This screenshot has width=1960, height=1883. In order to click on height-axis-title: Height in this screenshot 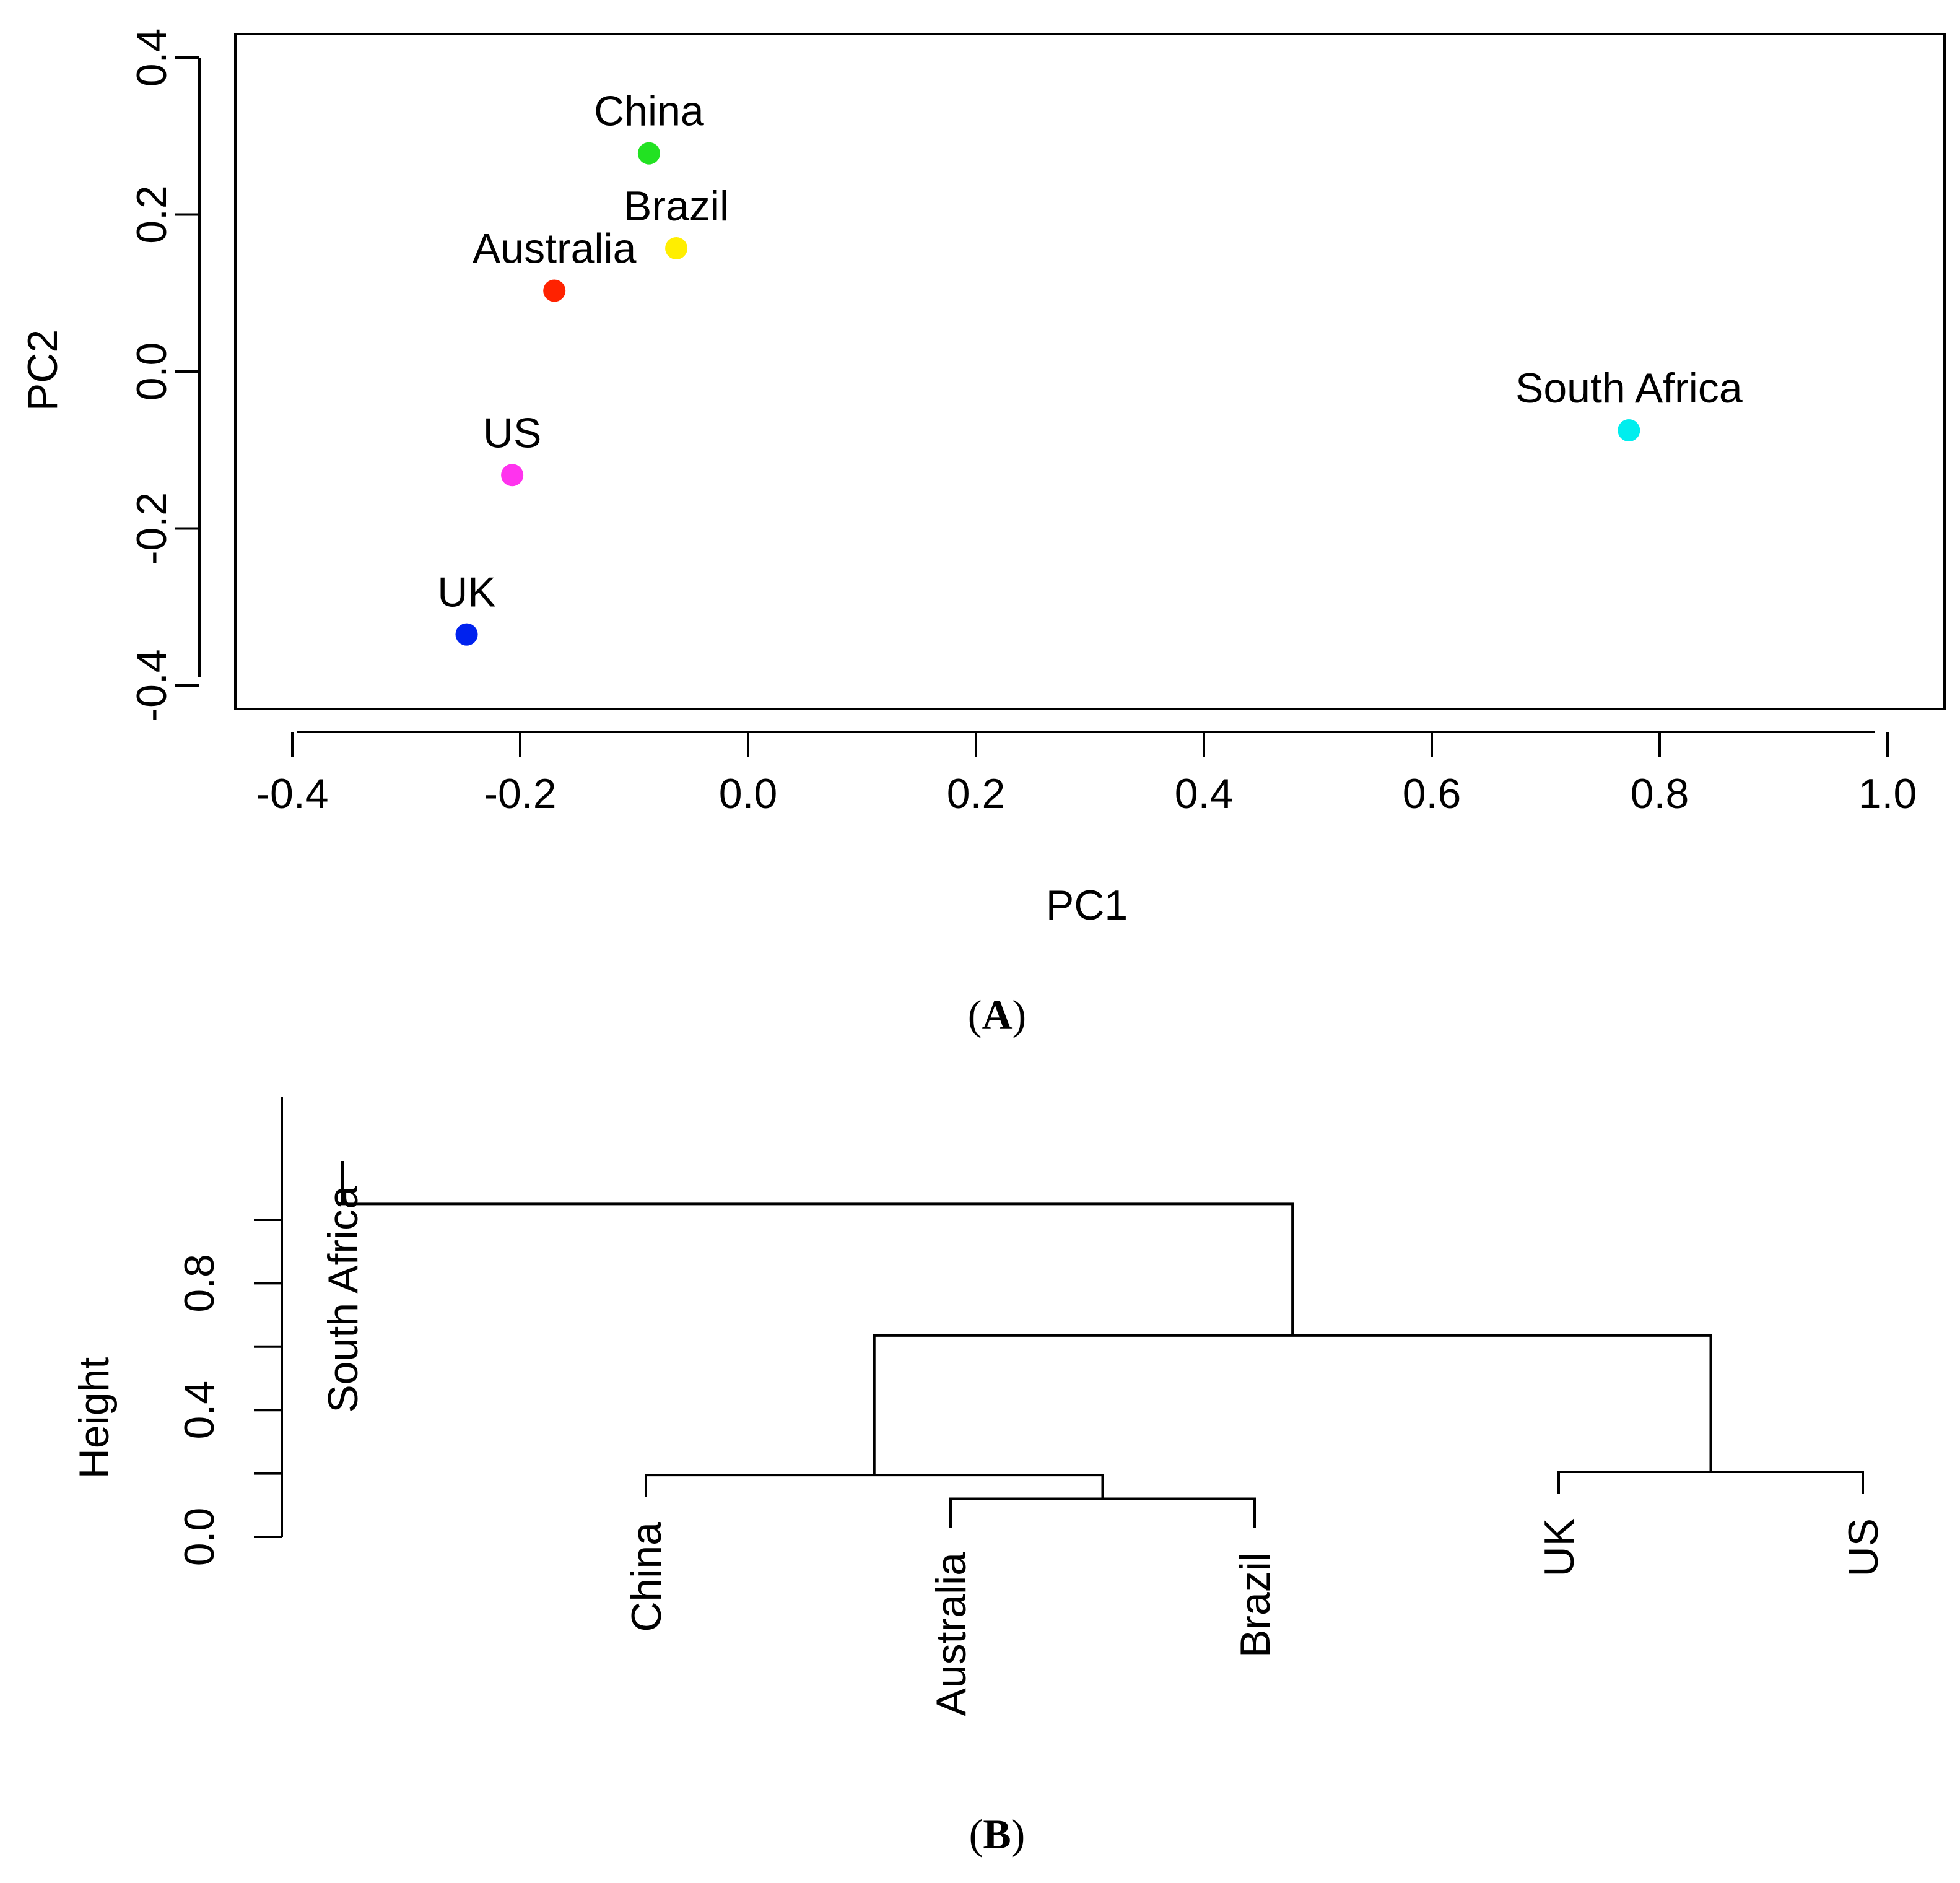, I will do `click(95, 1418)`.